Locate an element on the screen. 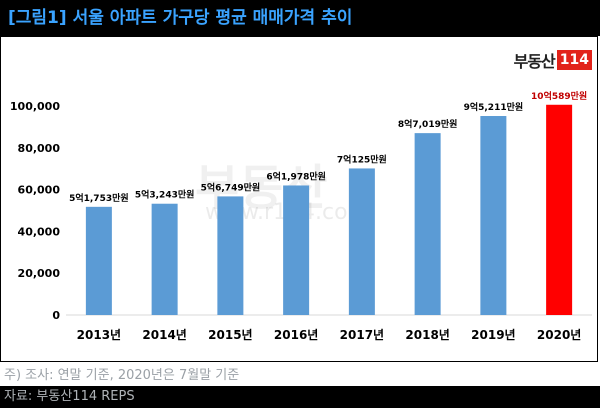  data-label: 9억5,211만원 is located at coordinates (494, 107).